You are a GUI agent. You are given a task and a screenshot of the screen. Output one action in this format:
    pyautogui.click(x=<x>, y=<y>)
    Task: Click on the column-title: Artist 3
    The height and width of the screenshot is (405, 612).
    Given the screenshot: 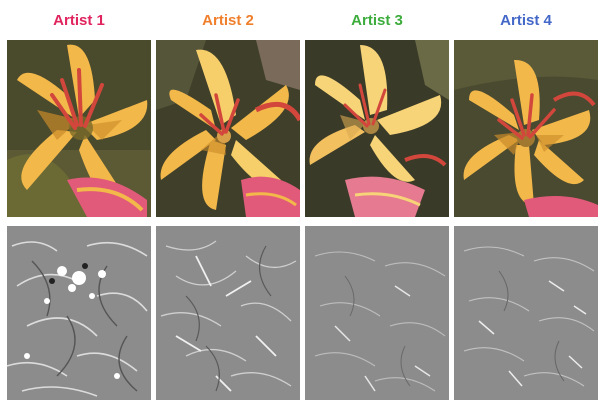 What is the action you would take?
    pyautogui.click(x=377, y=20)
    